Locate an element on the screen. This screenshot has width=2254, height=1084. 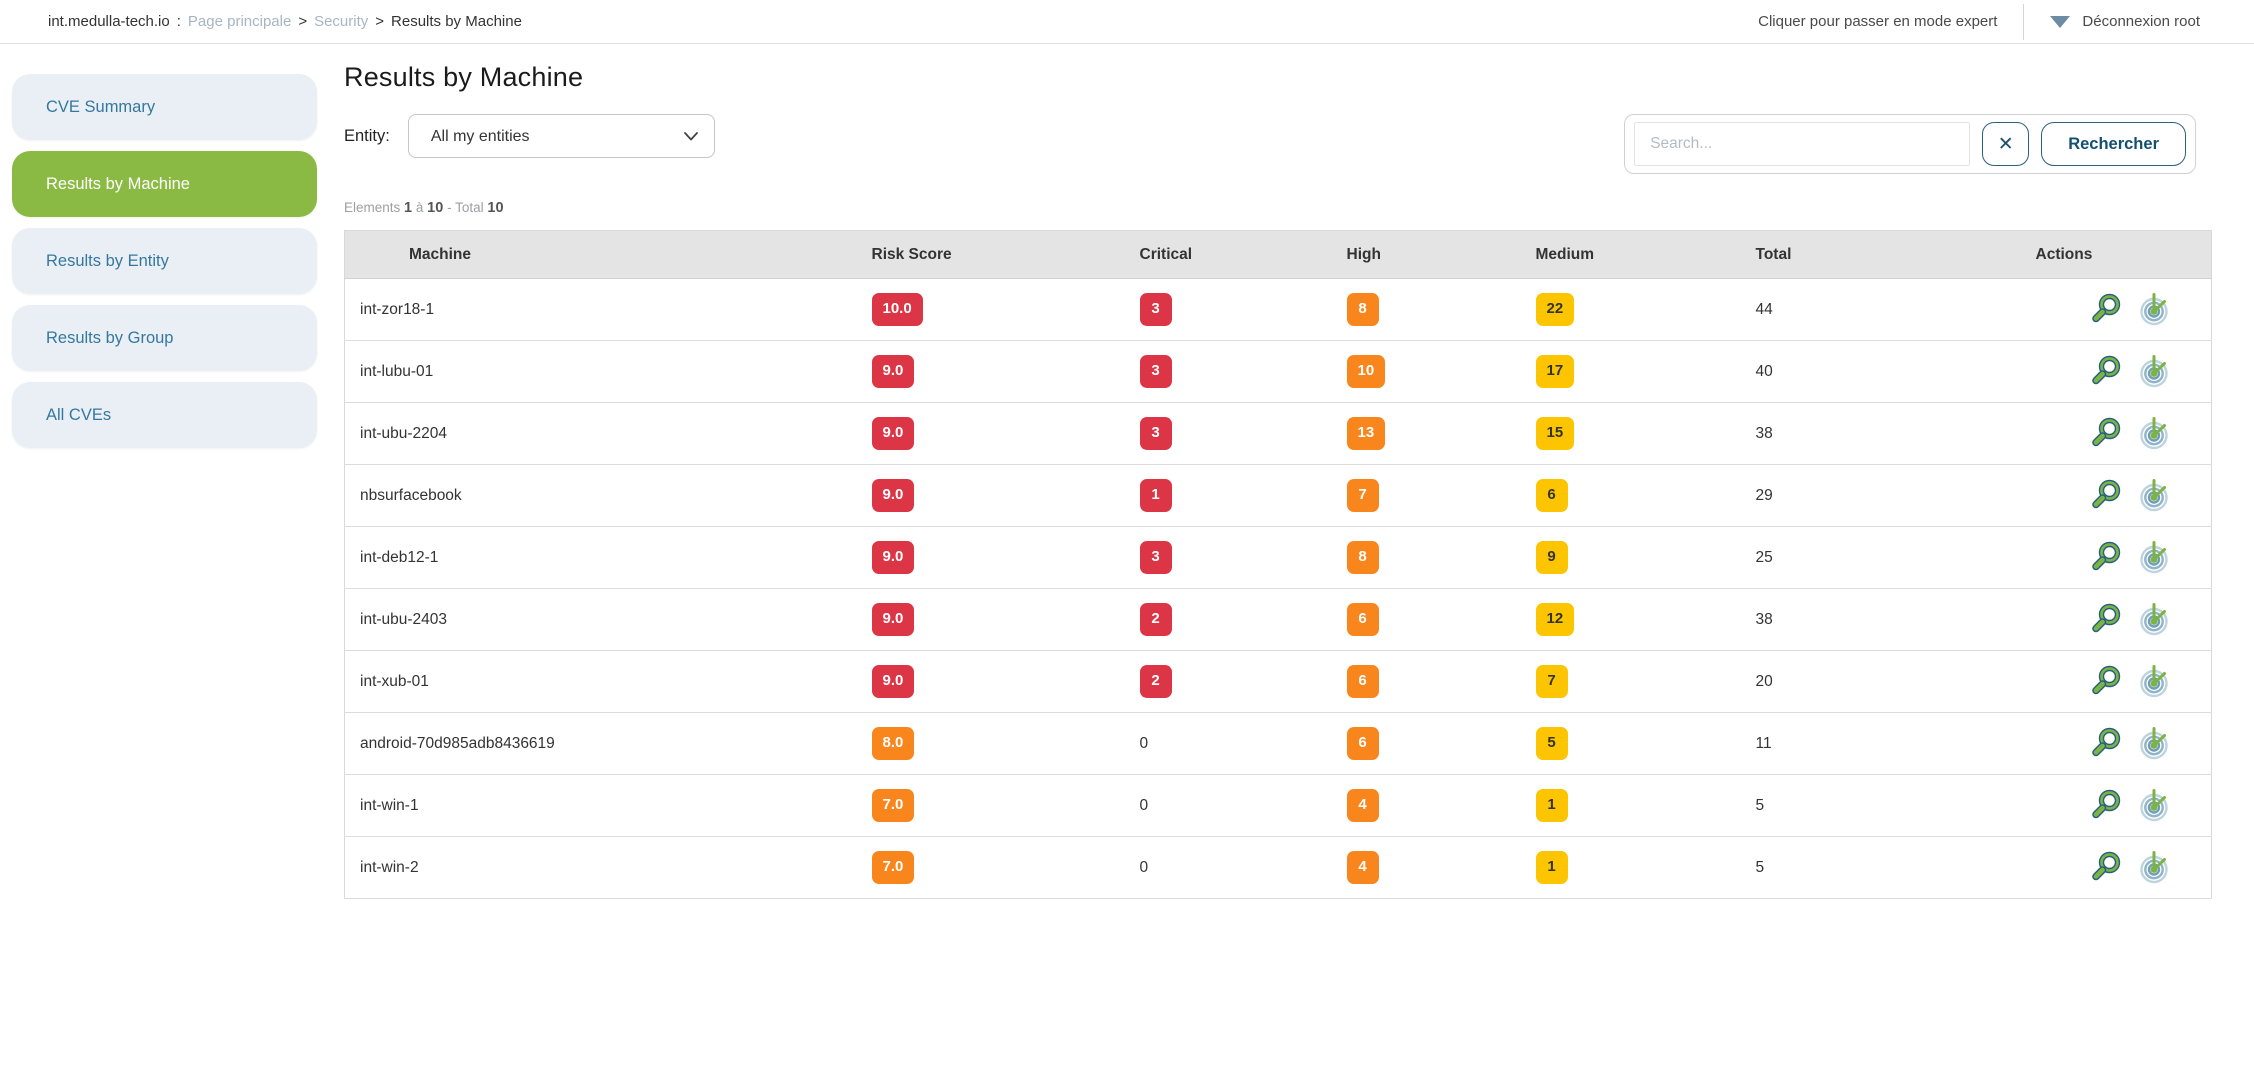
sidebar-item-results-by-machine: Results by Machine is located at coordinates (164, 184).